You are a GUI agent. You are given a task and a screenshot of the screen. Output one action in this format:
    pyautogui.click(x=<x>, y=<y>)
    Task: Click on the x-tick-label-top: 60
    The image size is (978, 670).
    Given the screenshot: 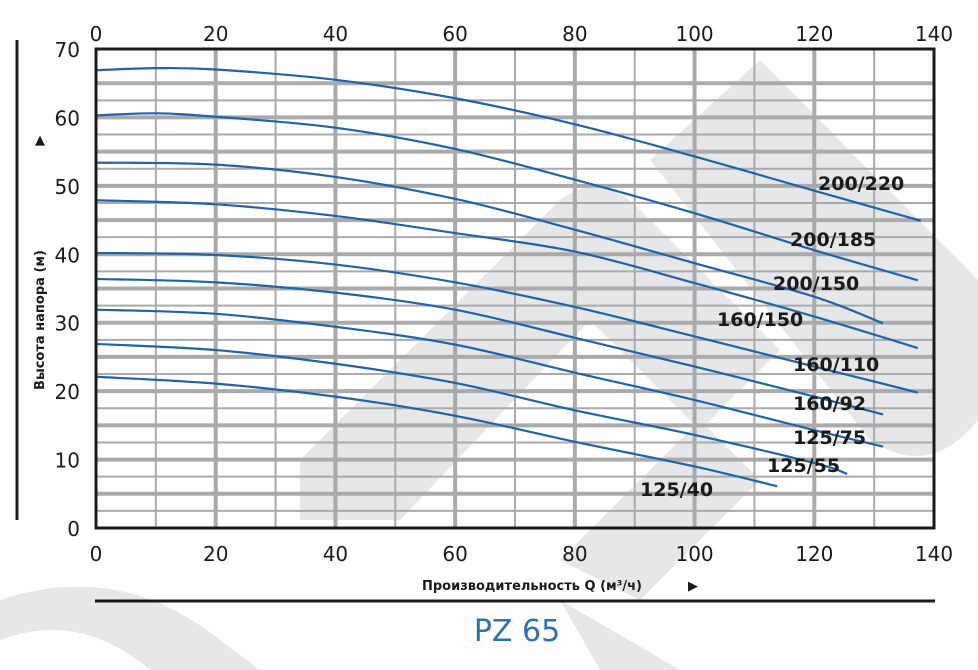 What is the action you would take?
    pyautogui.click(x=454, y=34)
    